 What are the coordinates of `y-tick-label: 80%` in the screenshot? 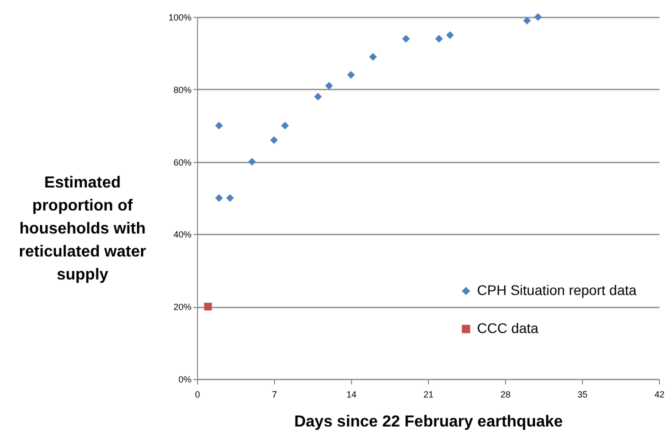 It's located at (182, 89).